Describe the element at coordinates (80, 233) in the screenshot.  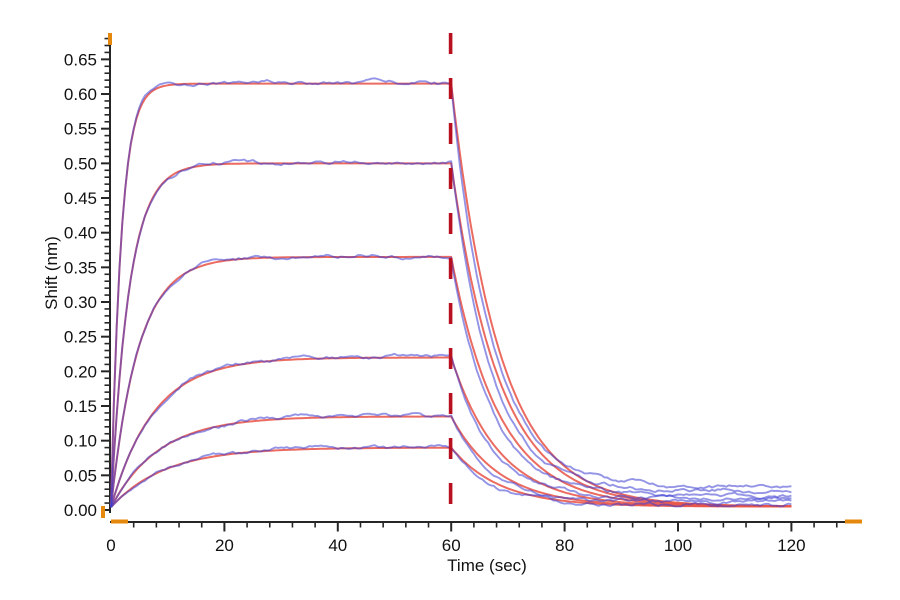
I see `y-axis-tick-label: 0.40` at that location.